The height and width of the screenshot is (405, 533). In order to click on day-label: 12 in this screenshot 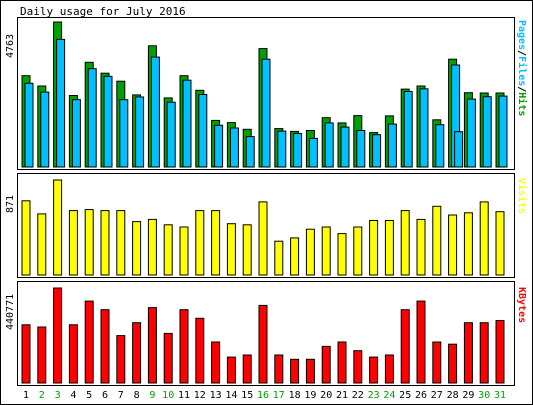, I will do `click(200, 395)`.